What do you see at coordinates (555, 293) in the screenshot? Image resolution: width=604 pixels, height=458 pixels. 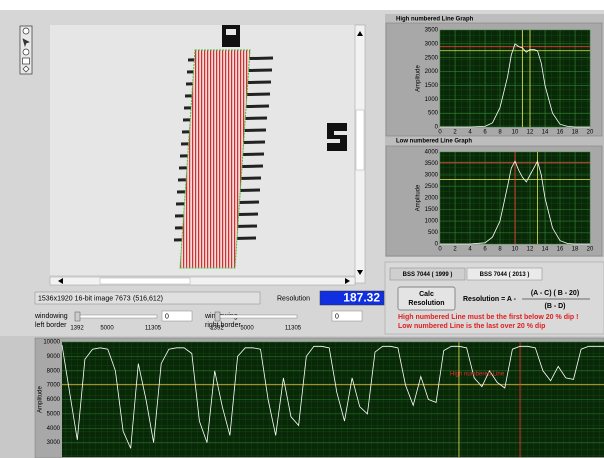 I see `formula-numerator: (A - C) ( B - 20)` at bounding box center [555, 293].